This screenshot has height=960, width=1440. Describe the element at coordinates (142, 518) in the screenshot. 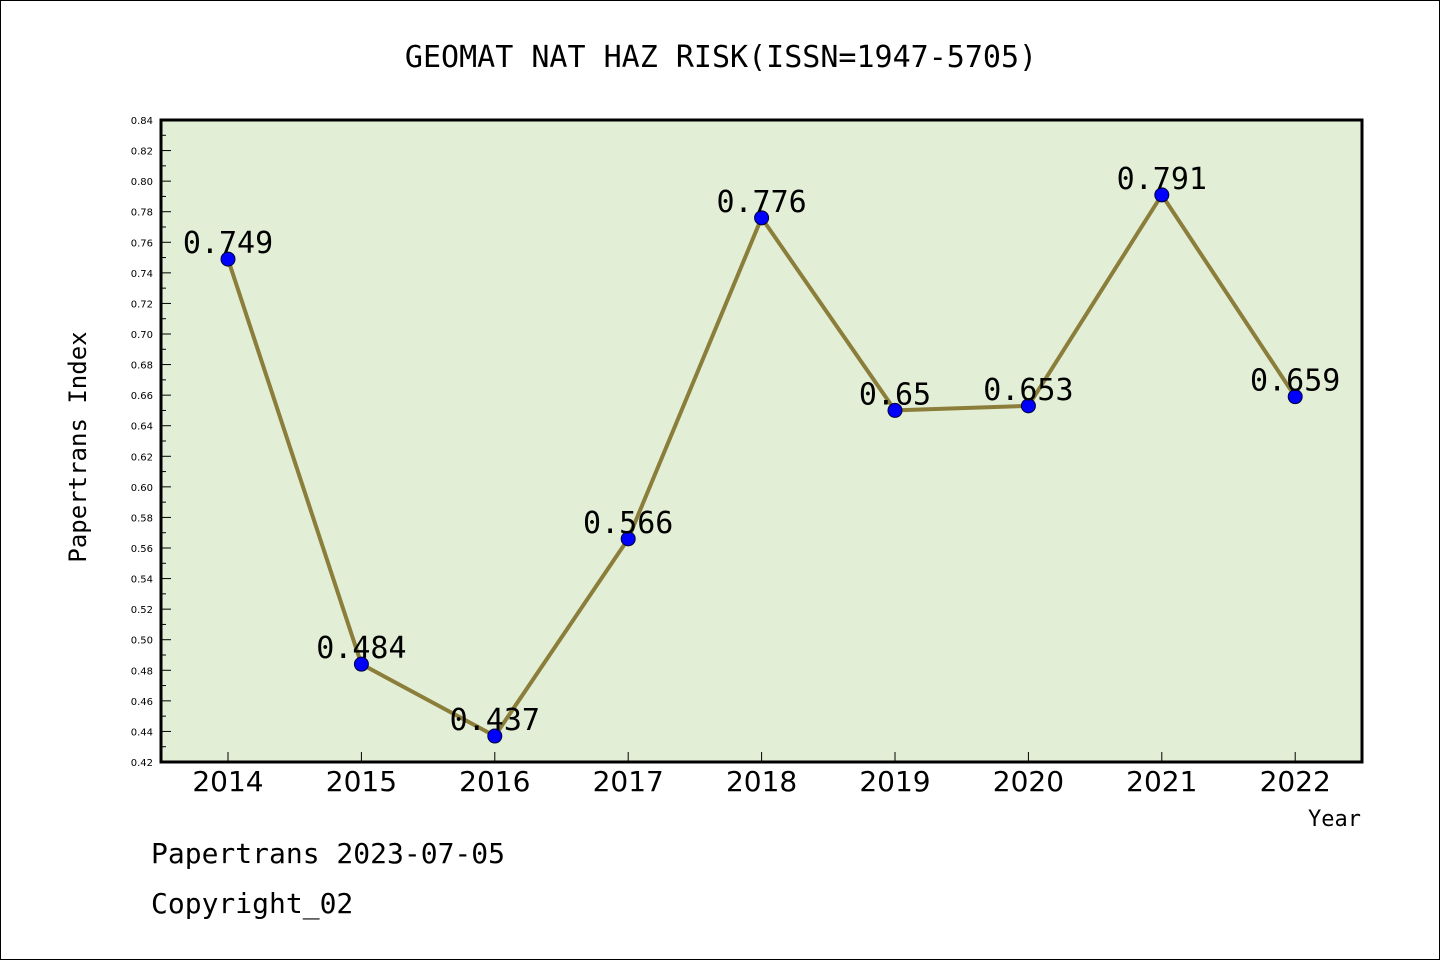

I see `y-tick-label: 0.58` at that location.